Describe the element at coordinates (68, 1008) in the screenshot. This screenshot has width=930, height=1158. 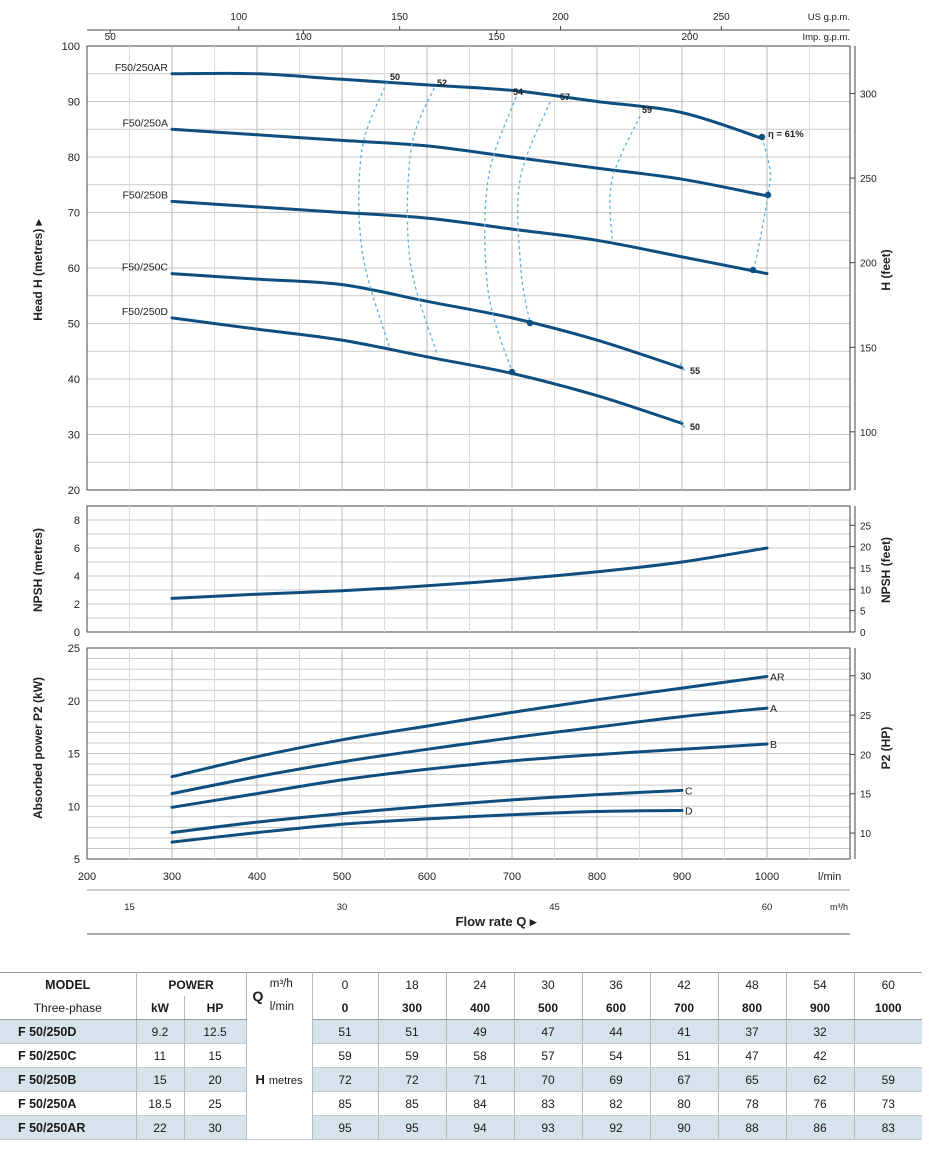
I see `three-phase-label: Three-phase` at that location.